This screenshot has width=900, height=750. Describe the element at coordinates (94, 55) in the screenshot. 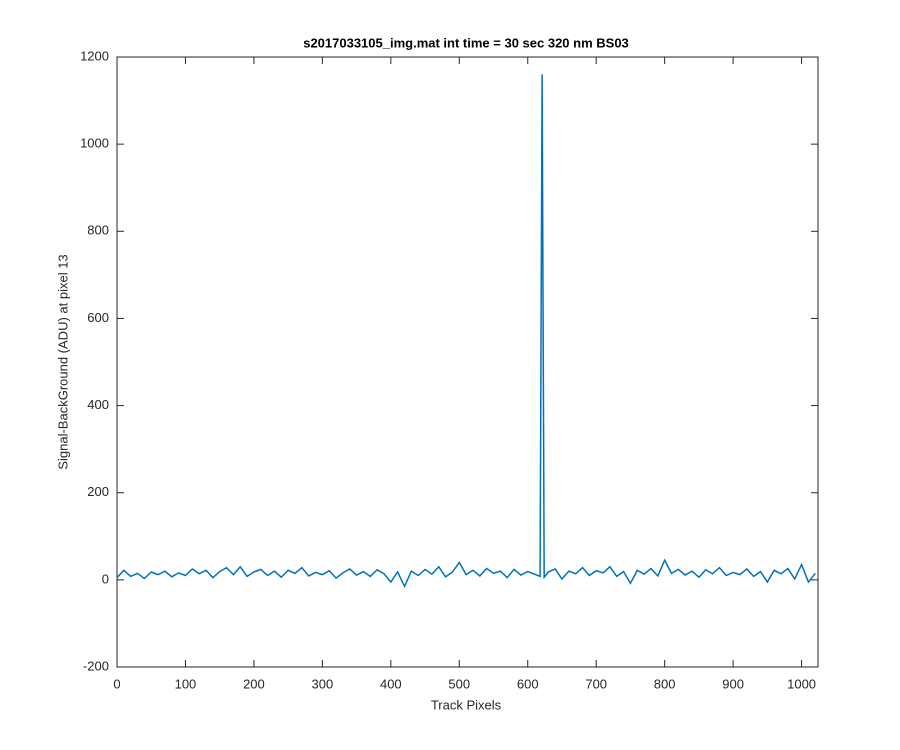

I see `y-tick-label: 1200` at that location.